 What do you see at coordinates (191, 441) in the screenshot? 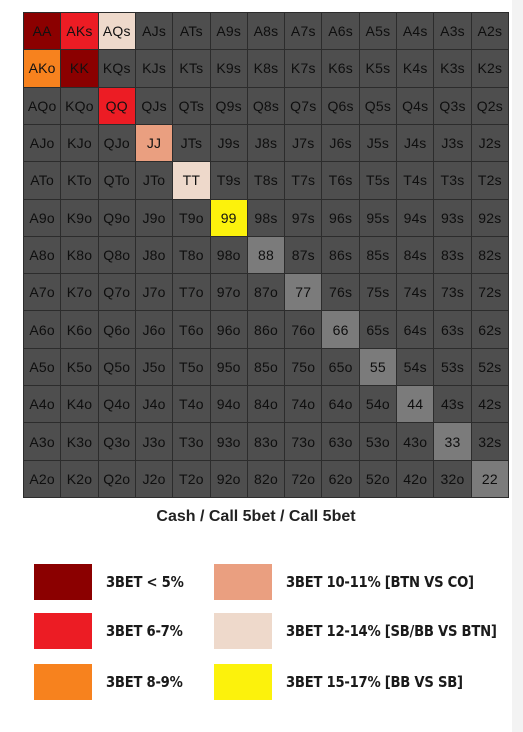
I see `hand-cell-t3o: T3o` at bounding box center [191, 441].